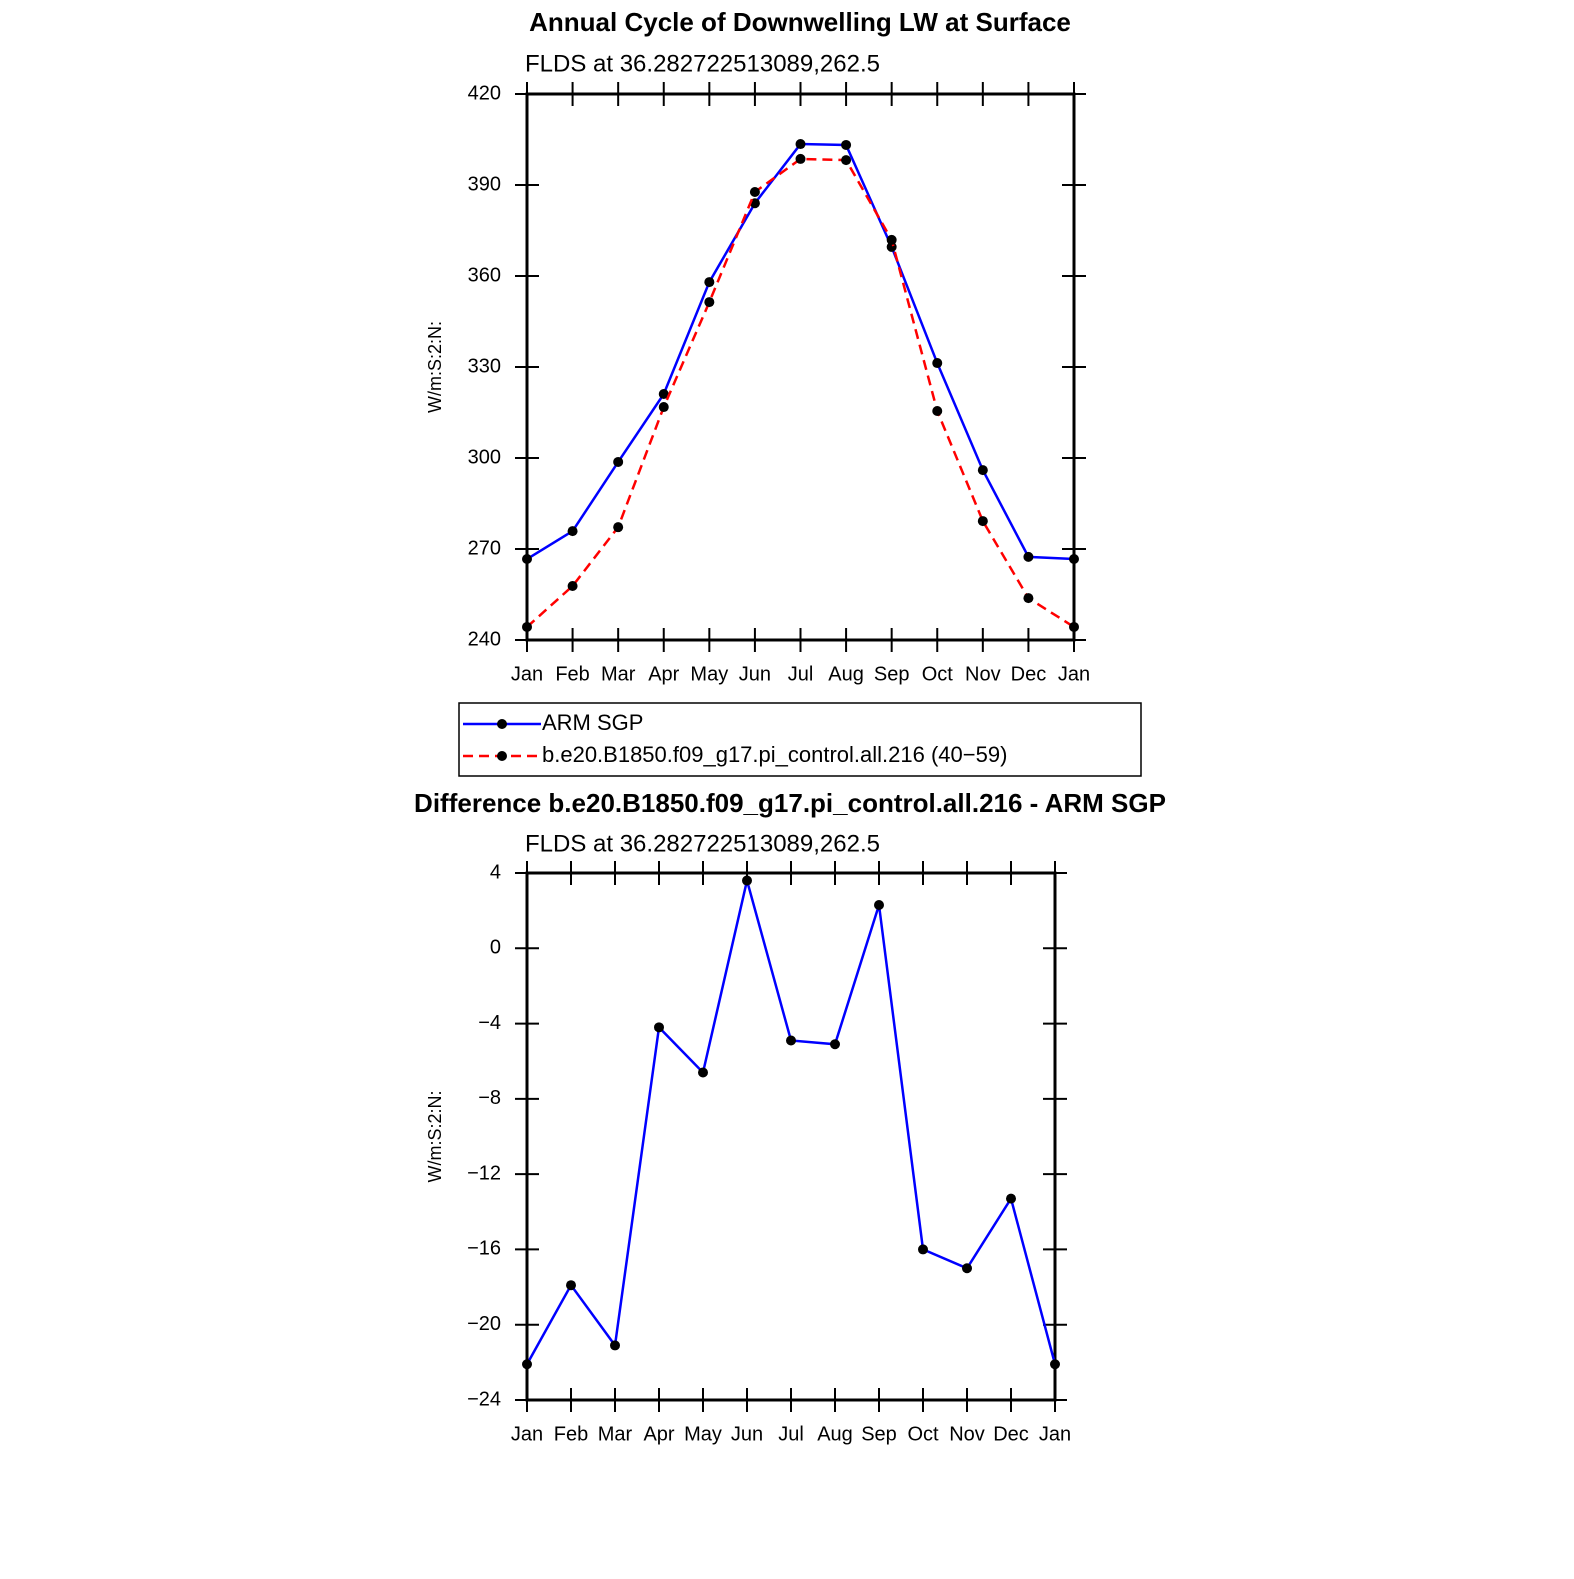 The height and width of the screenshot is (1579, 1574). I want to click on y-tick-label: 360, so click(484, 275).